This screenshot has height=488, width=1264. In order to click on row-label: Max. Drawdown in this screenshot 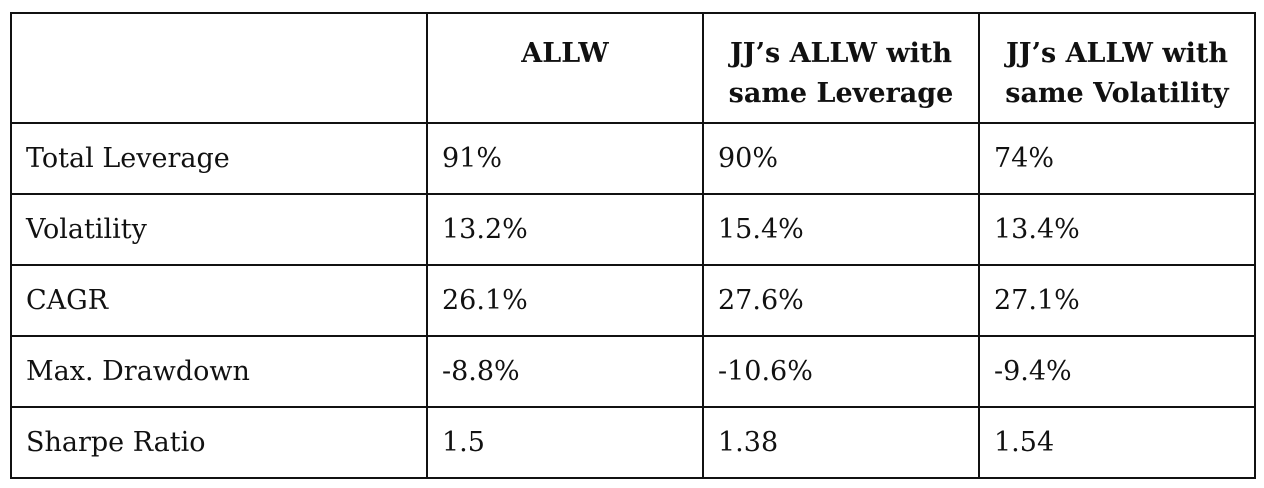, I will do `click(219, 371)`.